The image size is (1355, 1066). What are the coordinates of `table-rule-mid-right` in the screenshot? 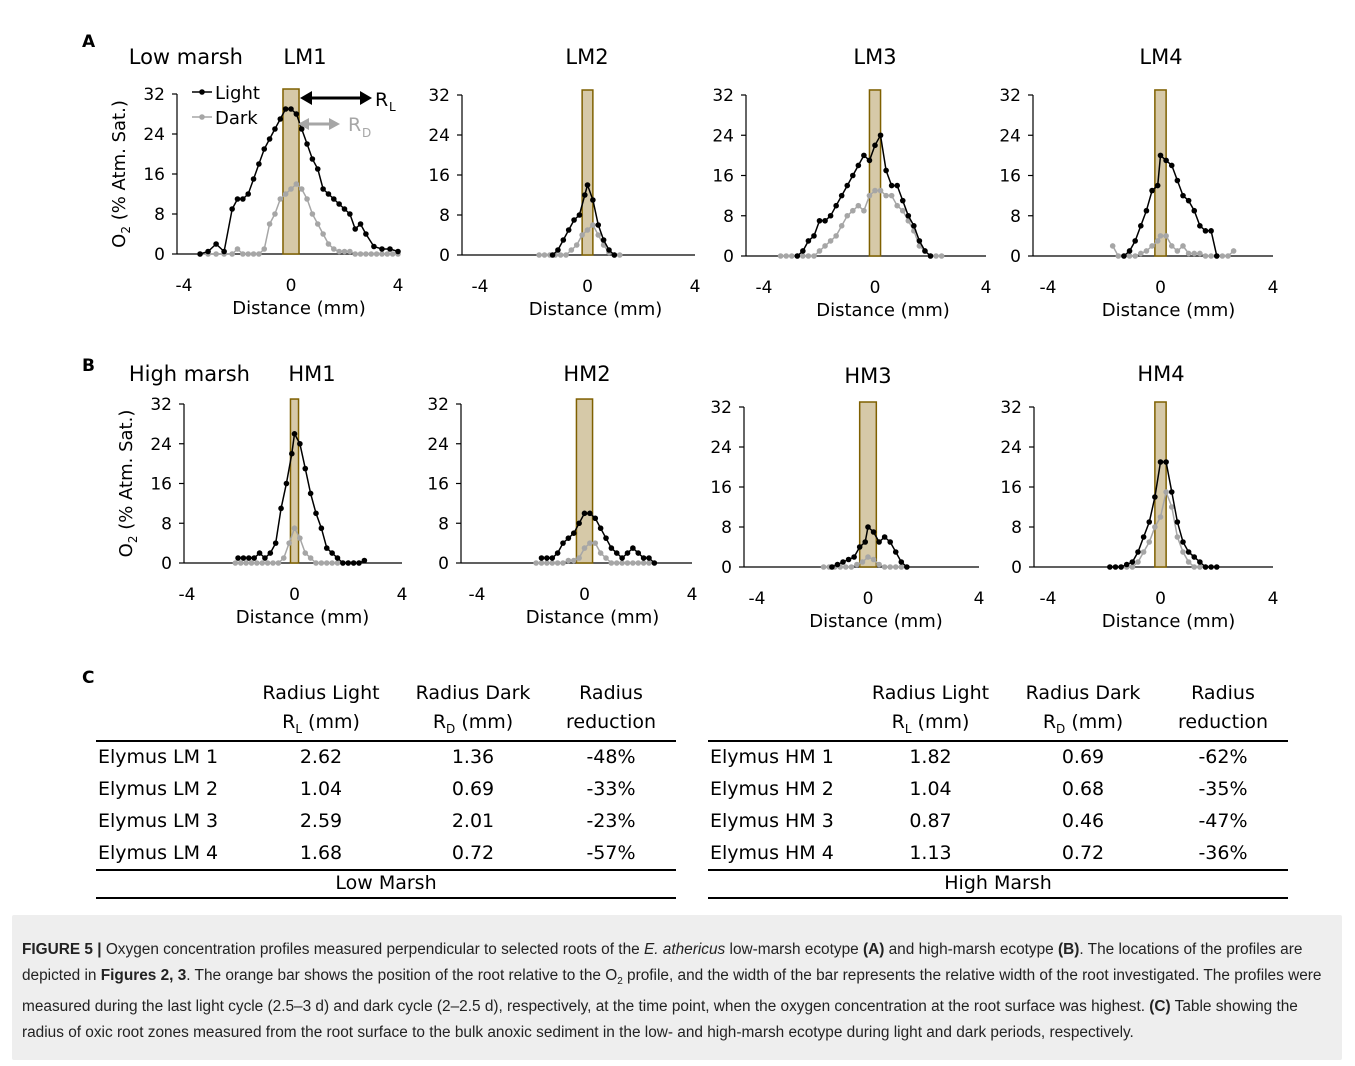 It's located at (998, 870).